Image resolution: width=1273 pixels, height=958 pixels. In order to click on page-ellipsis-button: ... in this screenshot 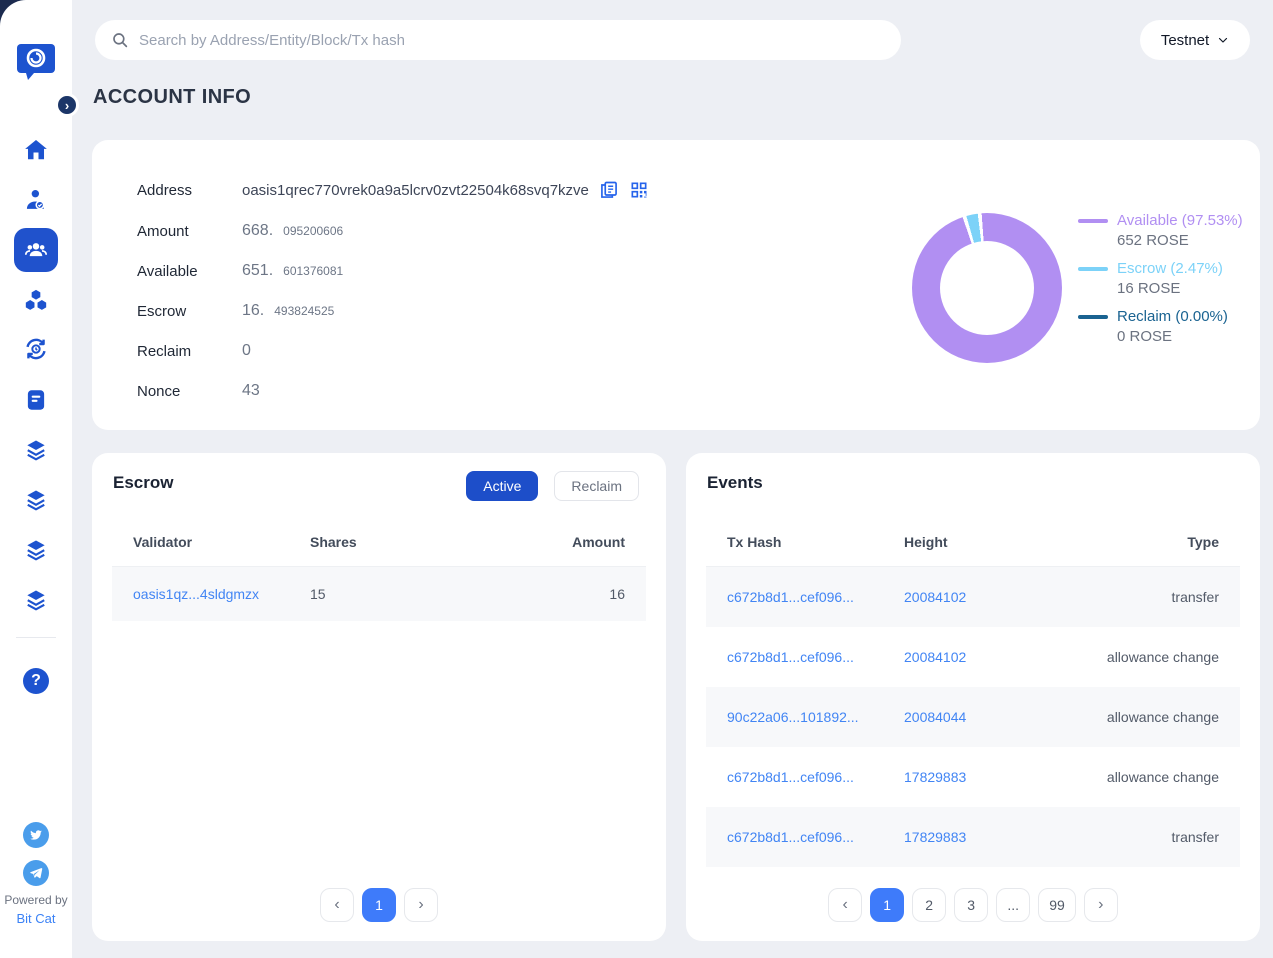, I will do `click(1013, 905)`.